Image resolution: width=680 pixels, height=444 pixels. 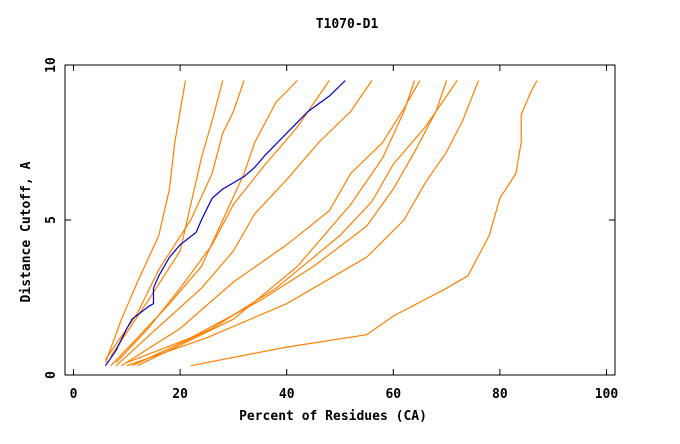 What do you see at coordinates (393, 394) in the screenshot?
I see `x-tick-label: 60` at bounding box center [393, 394].